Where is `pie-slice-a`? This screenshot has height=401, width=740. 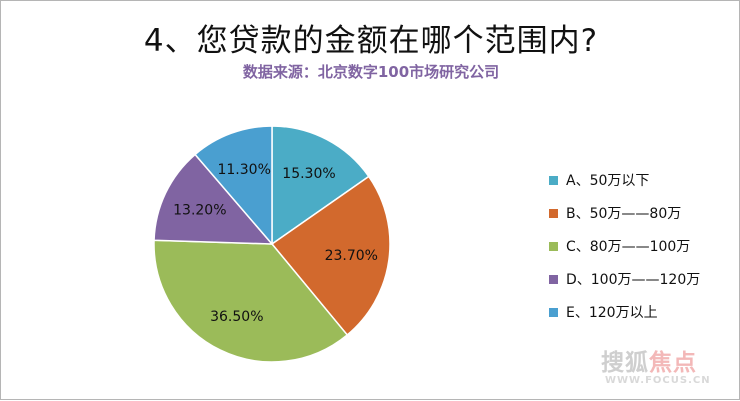 pie-slice-a is located at coordinates (320, 185).